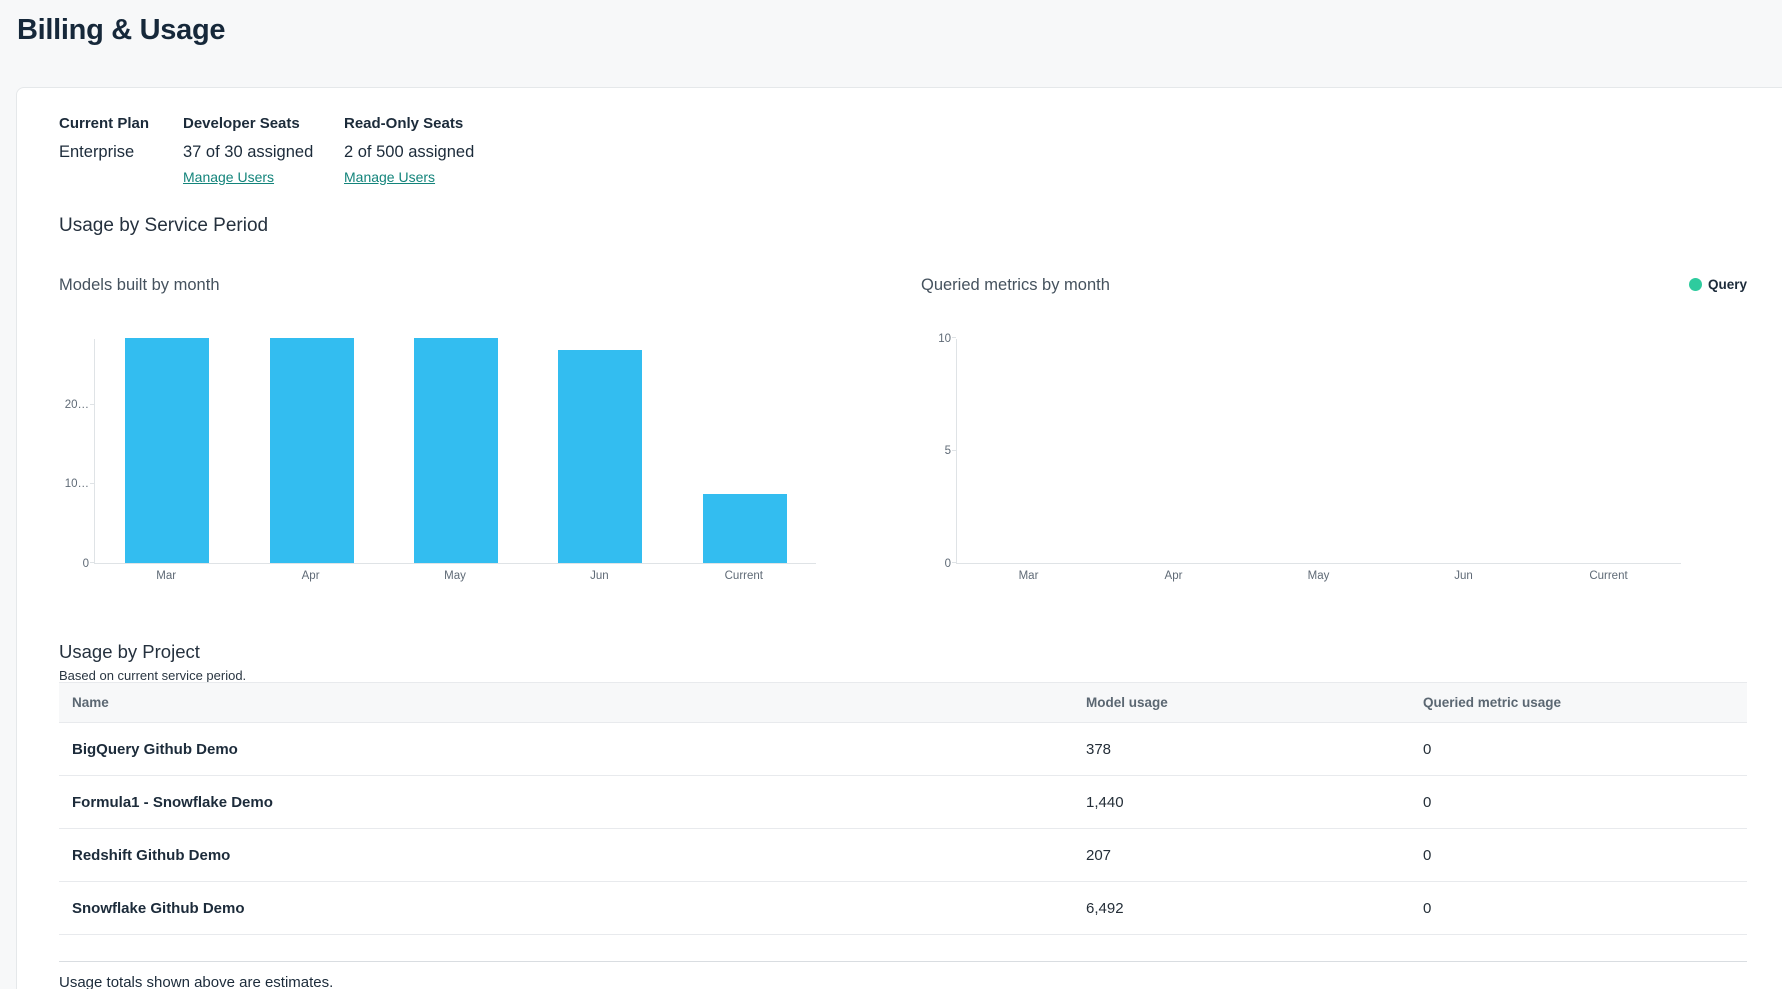  I want to click on column-header-name: Name, so click(90, 702).